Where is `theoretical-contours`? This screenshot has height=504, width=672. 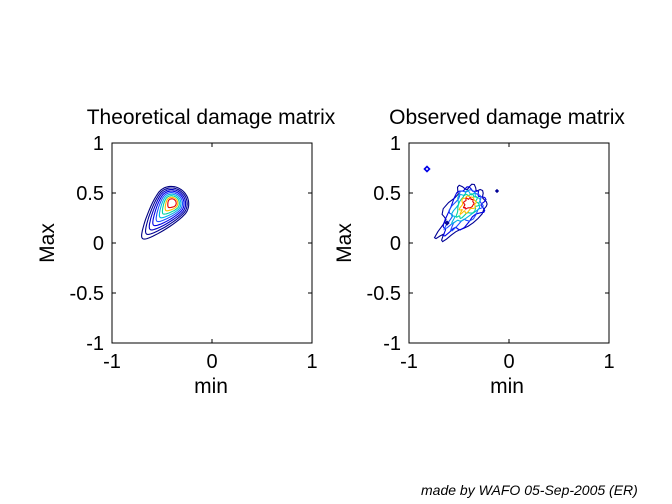
theoretical-contours is located at coordinates (165, 212).